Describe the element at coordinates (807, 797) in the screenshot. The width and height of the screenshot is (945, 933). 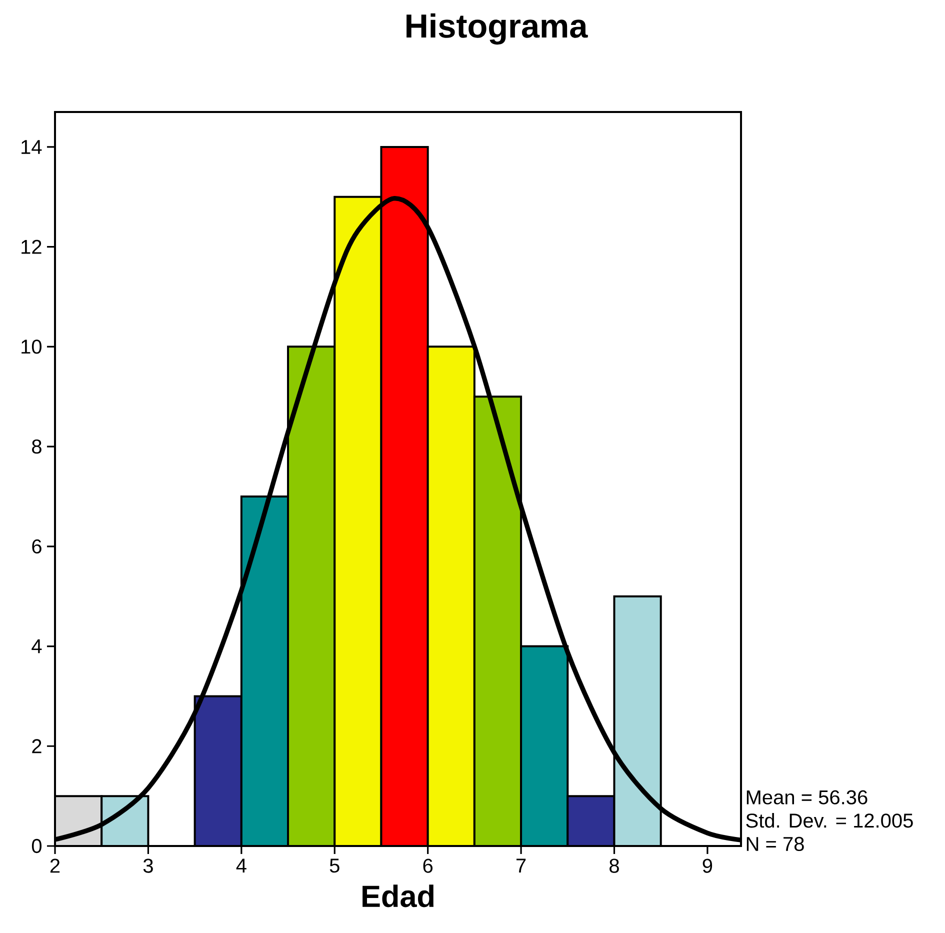
I see `text: Mean = 56.36` at that location.